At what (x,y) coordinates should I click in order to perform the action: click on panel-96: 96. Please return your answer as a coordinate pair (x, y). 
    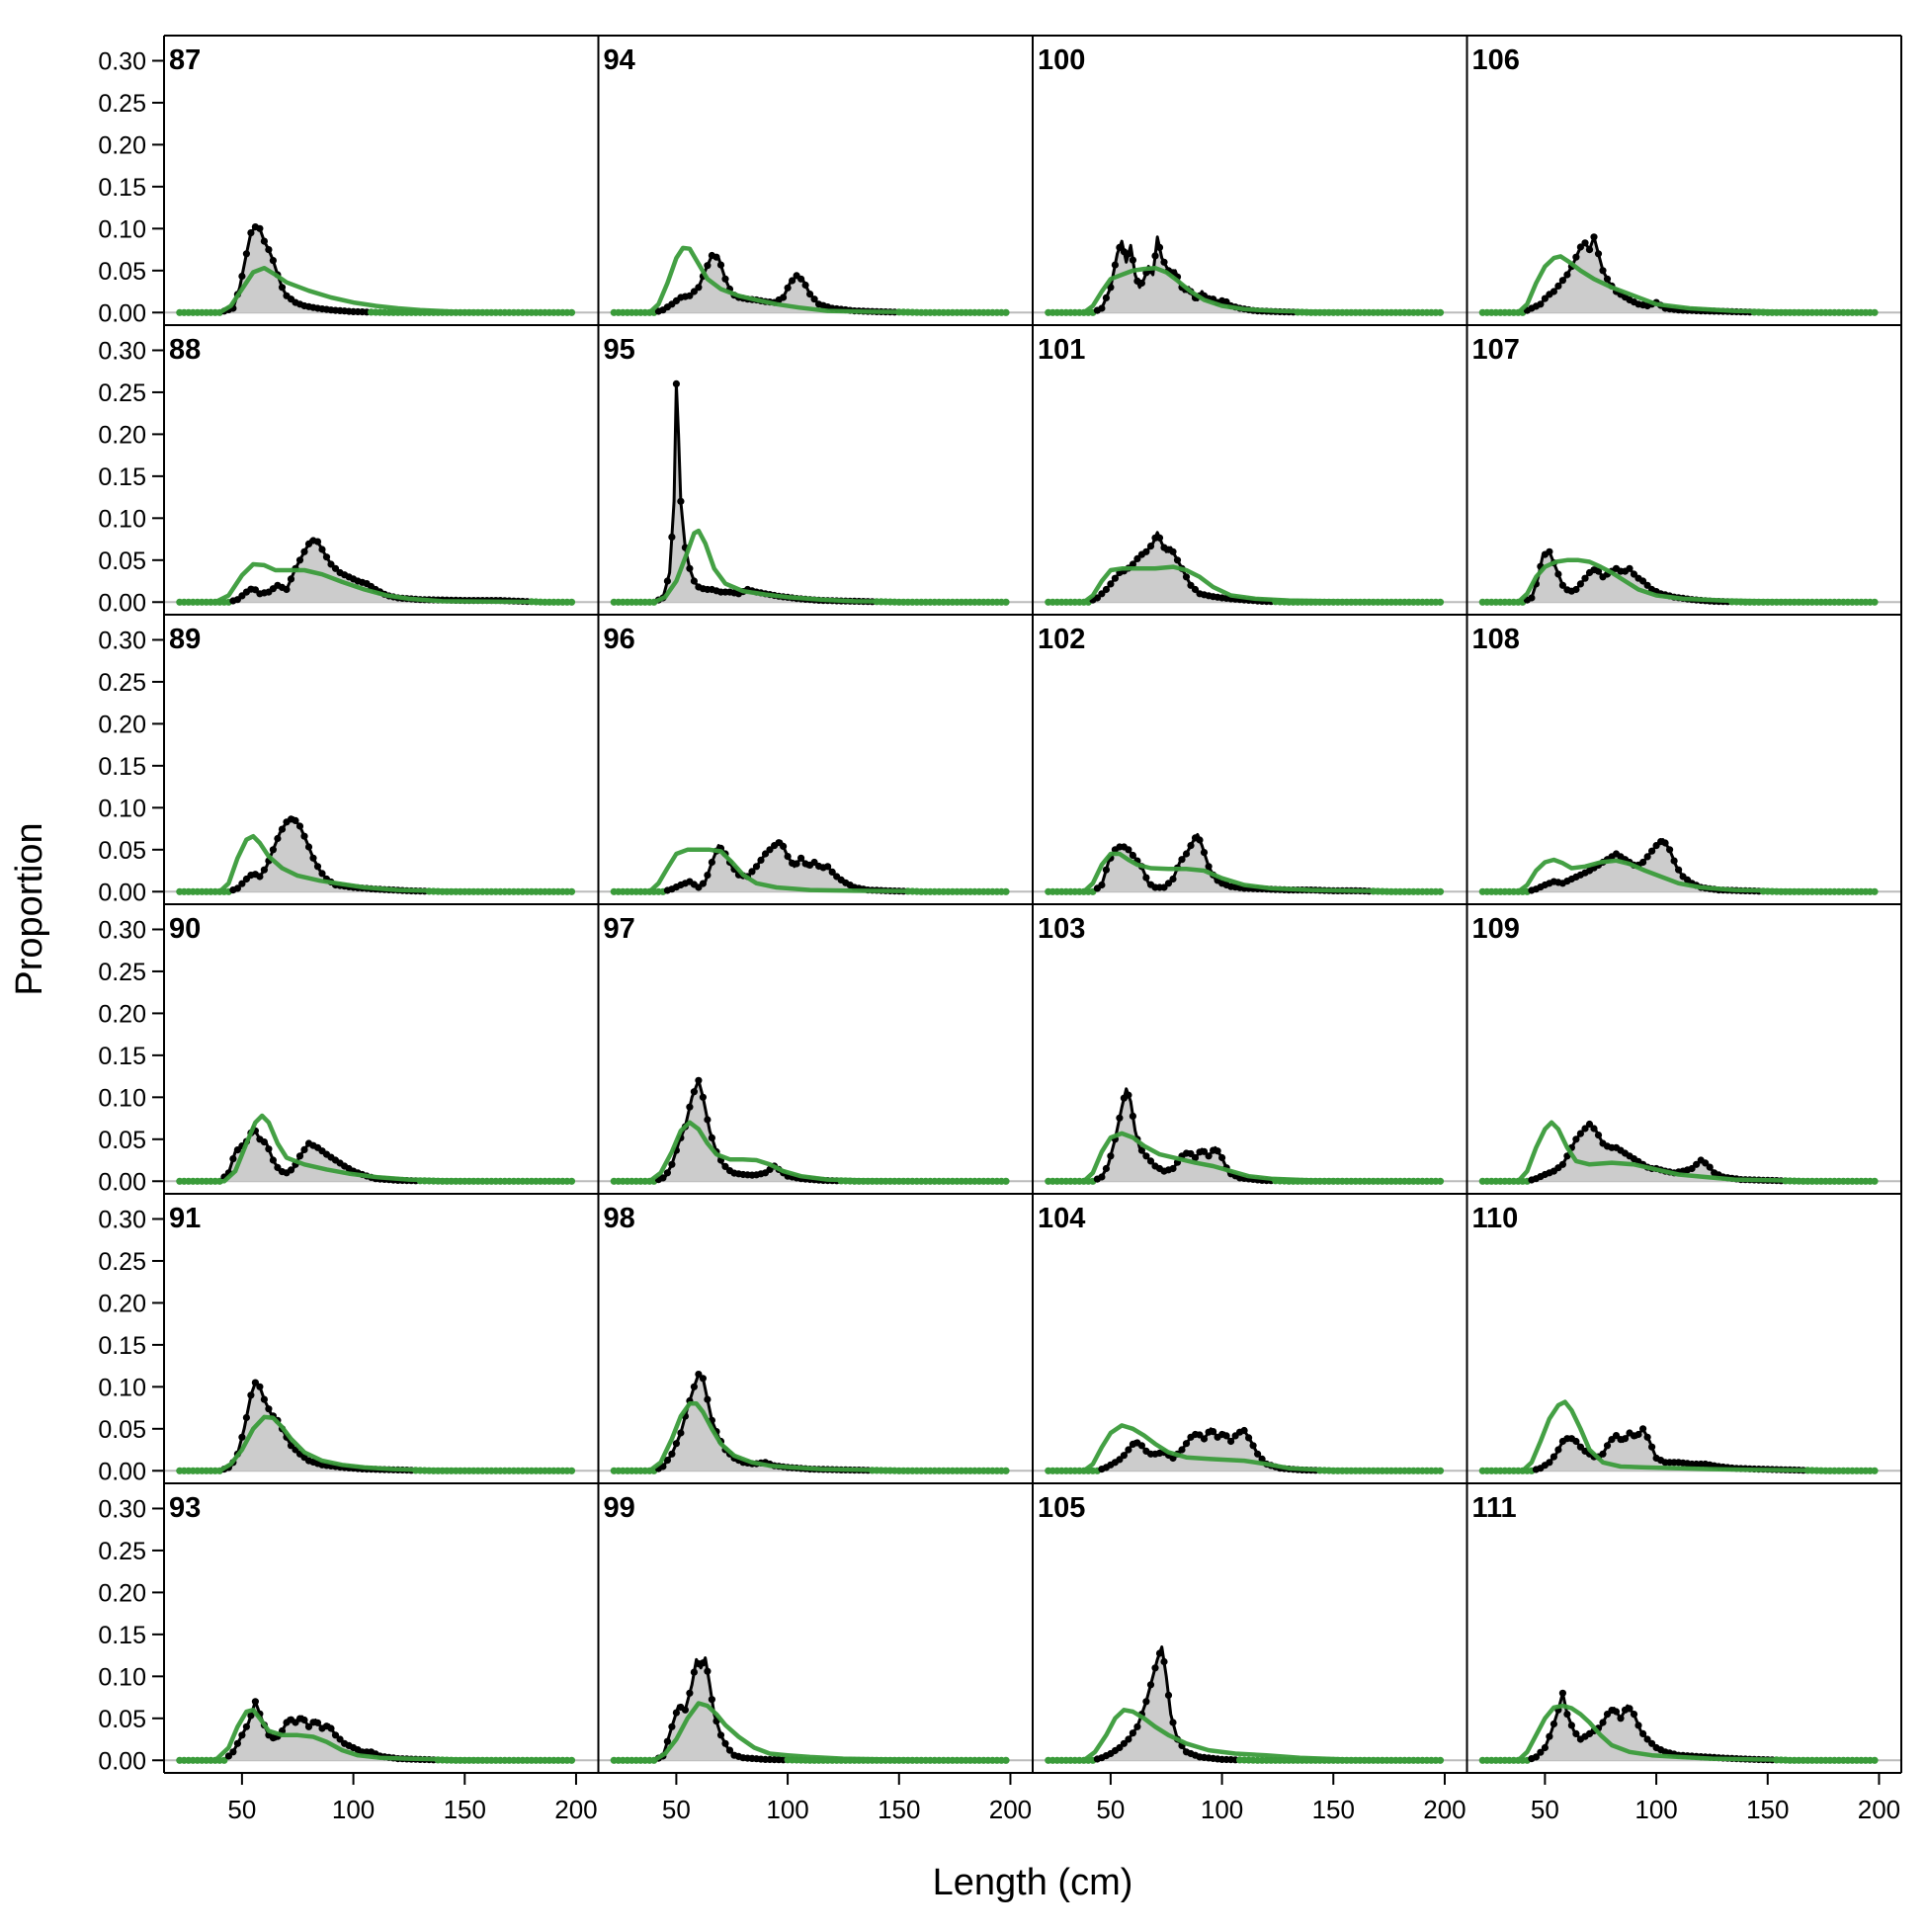
    Looking at the image, I should click on (815, 759).